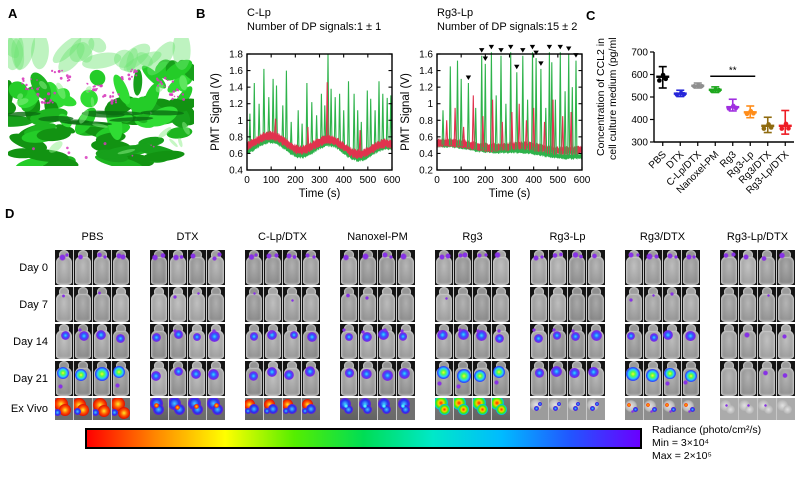 This screenshot has height=487, width=800. What do you see at coordinates (426, 121) in the screenshot?
I see `y-tick-label: 0.8` at bounding box center [426, 121].